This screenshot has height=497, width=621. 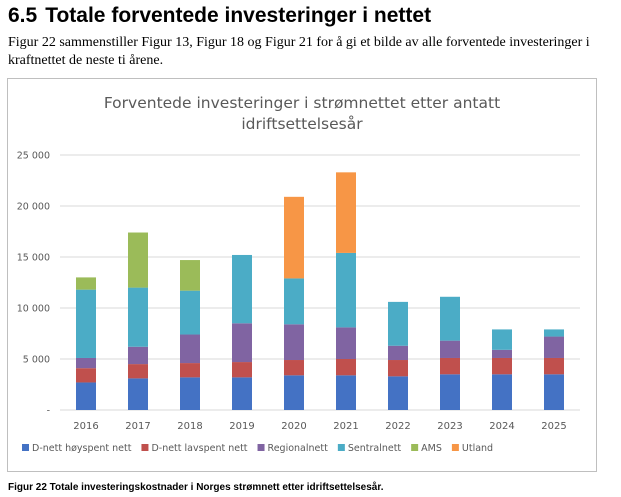 I want to click on x-tick-label: 2019, so click(x=241, y=426).